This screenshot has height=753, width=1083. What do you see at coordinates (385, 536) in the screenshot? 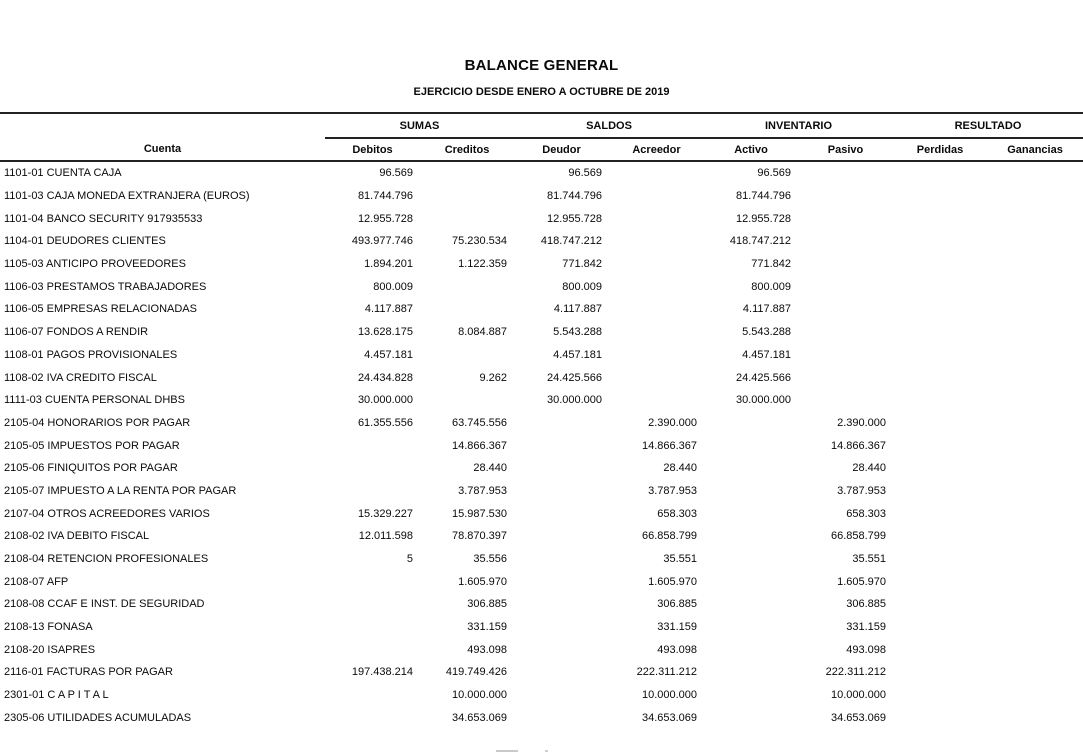
I see `value-cell: 12.011.598` at bounding box center [385, 536].